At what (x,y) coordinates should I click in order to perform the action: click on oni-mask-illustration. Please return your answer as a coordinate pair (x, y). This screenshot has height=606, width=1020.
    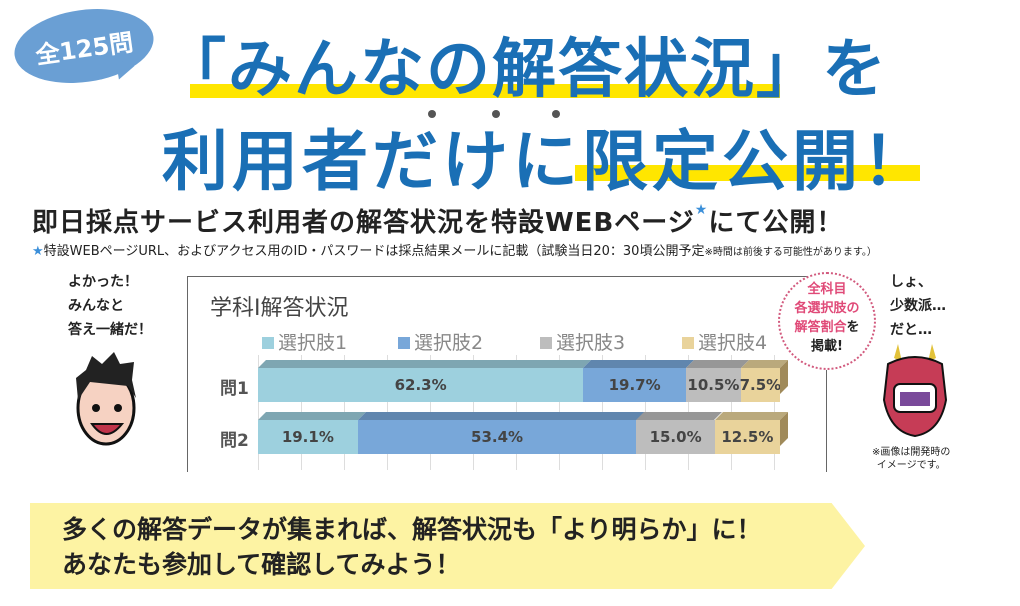
    Looking at the image, I should click on (915, 391).